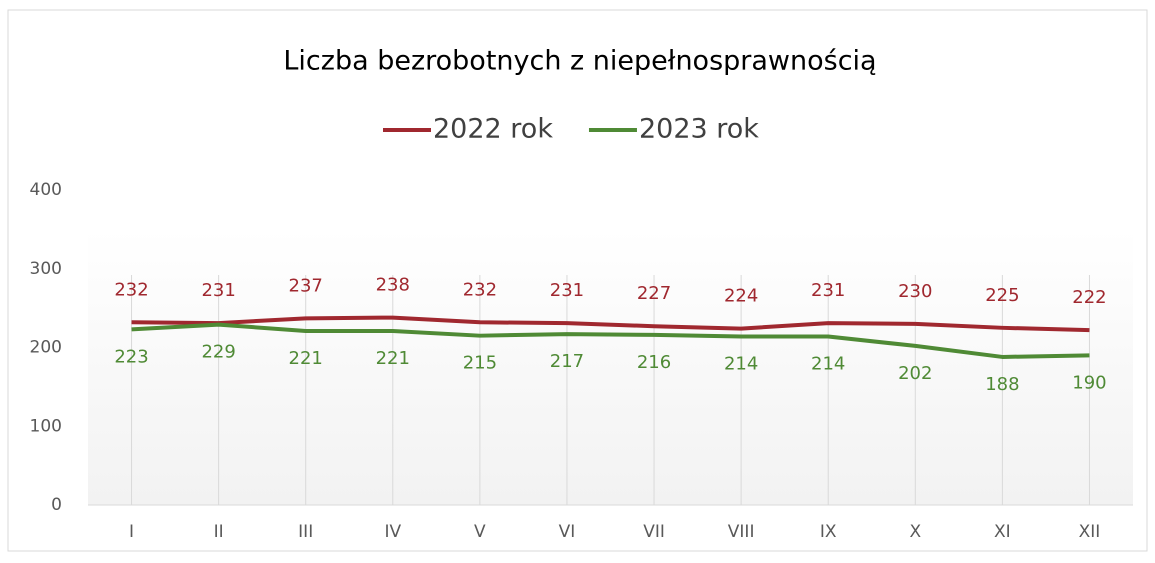 This screenshot has height=563, width=1155. I want to click on y-tick-label: 400, so click(46, 190).